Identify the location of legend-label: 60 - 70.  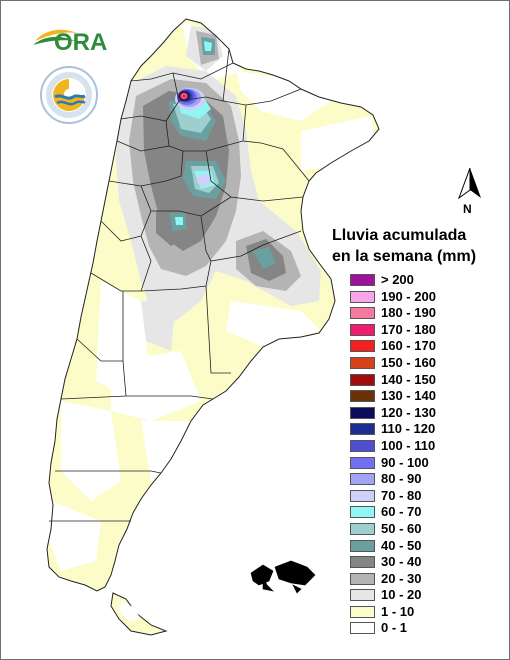
(401, 512).